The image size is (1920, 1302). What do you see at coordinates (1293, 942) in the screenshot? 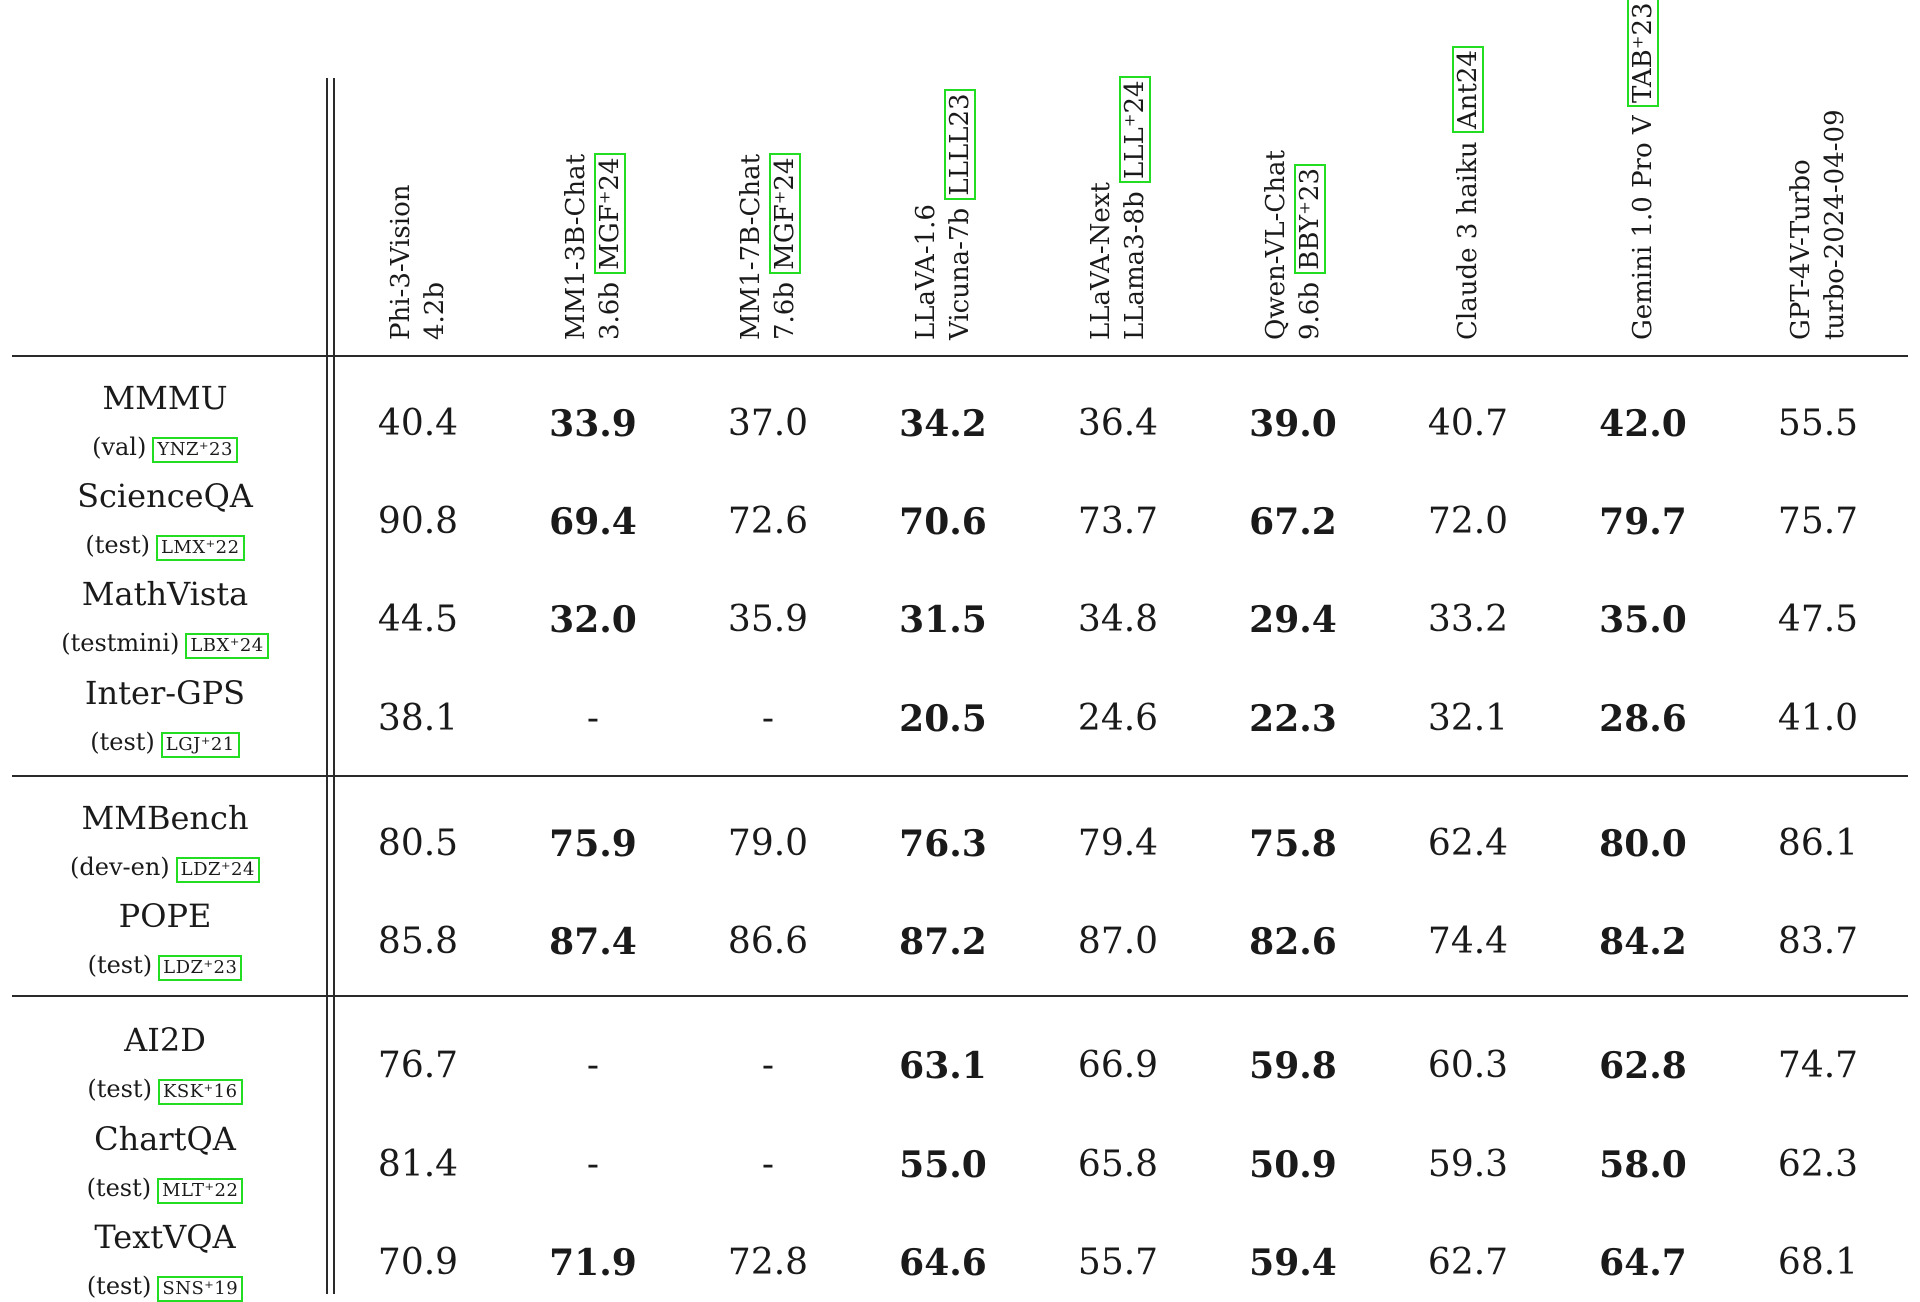
I see `table-cell: 82.6` at bounding box center [1293, 942].